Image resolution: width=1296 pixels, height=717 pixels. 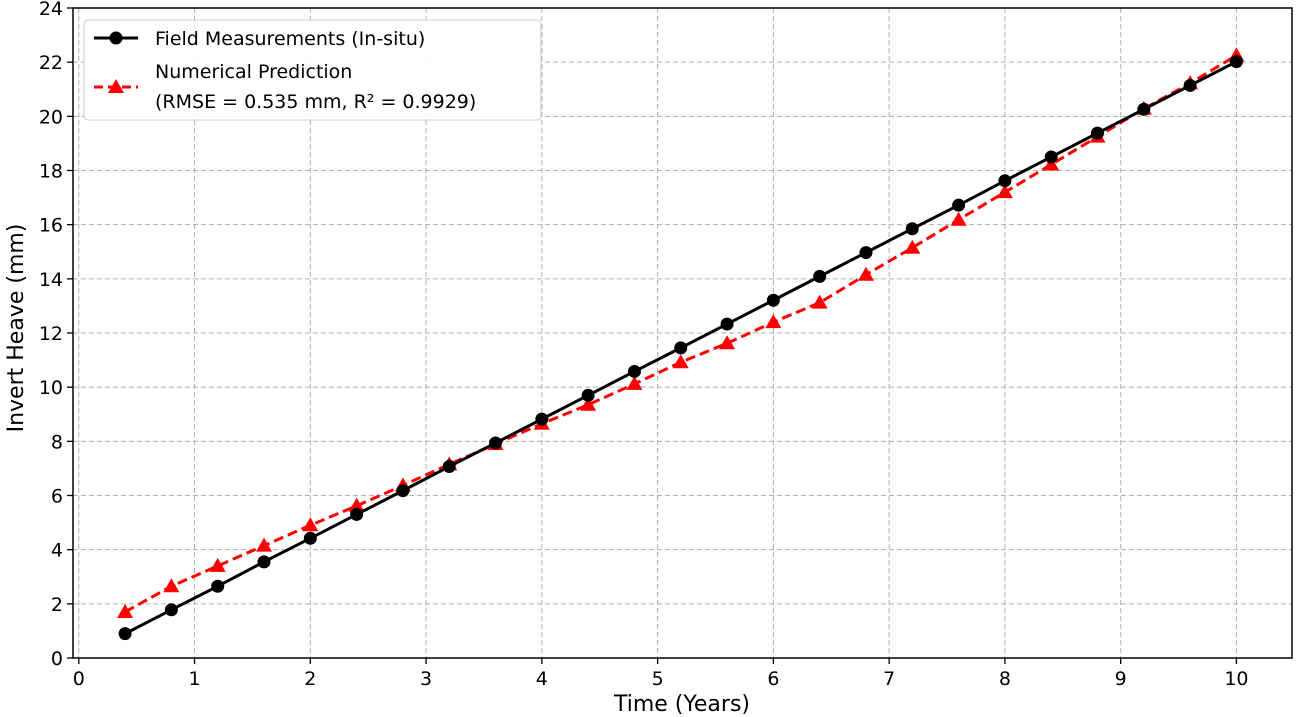 I want to click on x-tick-label: 4, so click(x=542, y=679).